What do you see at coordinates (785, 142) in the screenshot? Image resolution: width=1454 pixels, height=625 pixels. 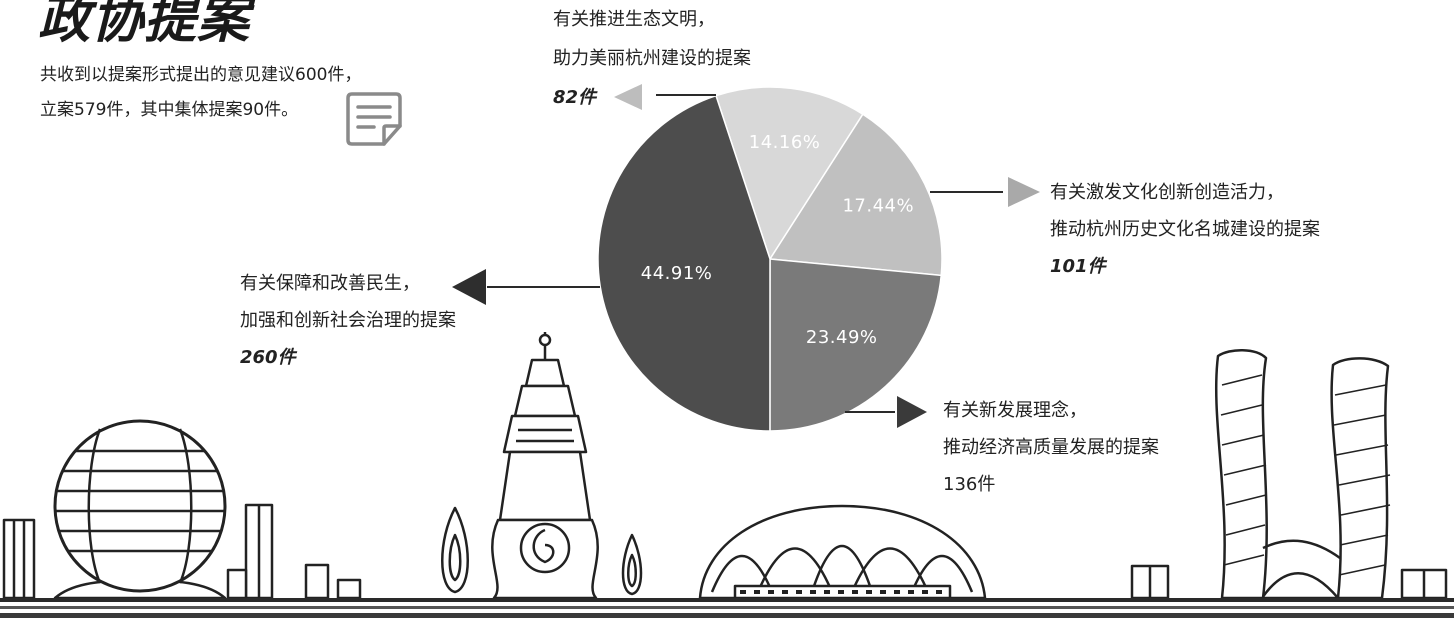 I see `pie-percent-label-0: 14.16%` at bounding box center [785, 142].